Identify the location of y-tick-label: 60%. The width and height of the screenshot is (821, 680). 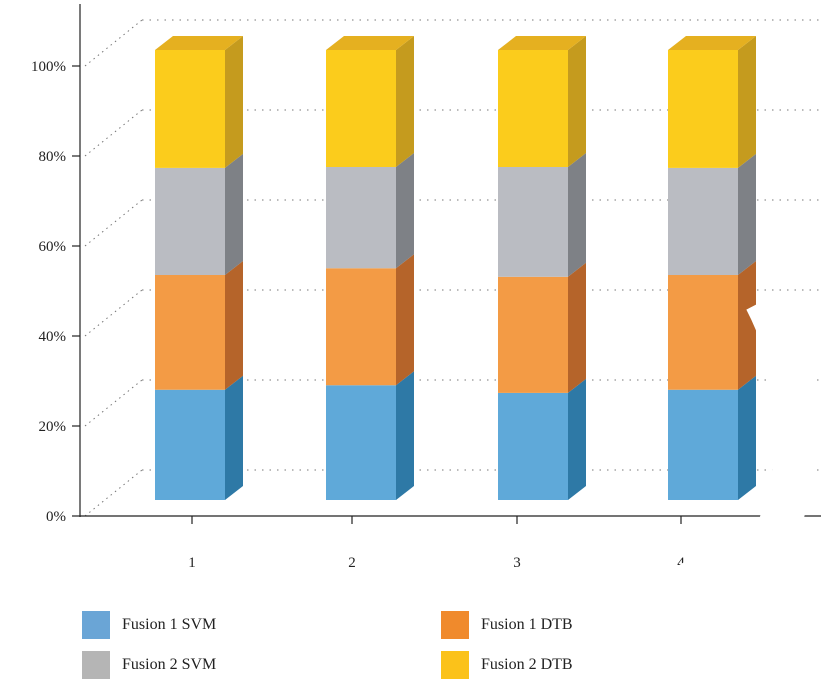
(53, 247).